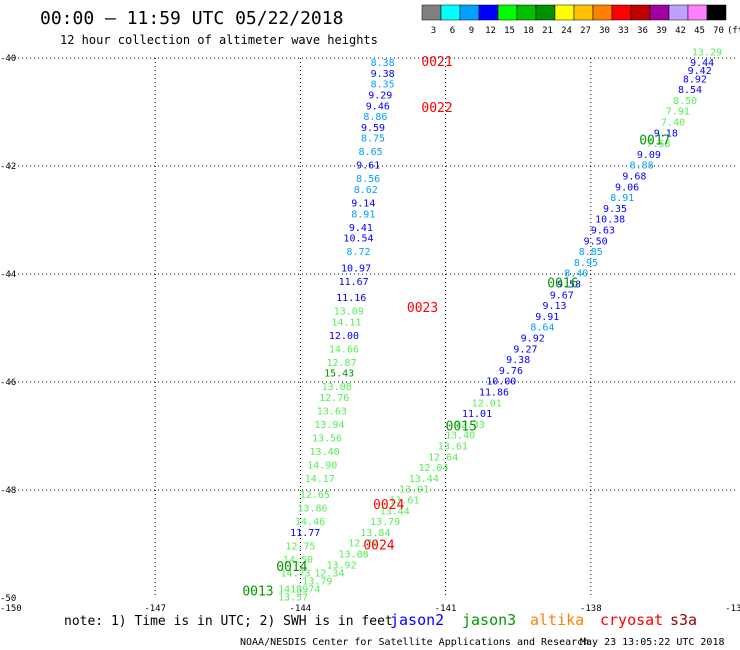 The image size is (740, 650). What do you see at coordinates (375, 533) in the screenshot?
I see `data-point-label: 13.84` at bounding box center [375, 533].